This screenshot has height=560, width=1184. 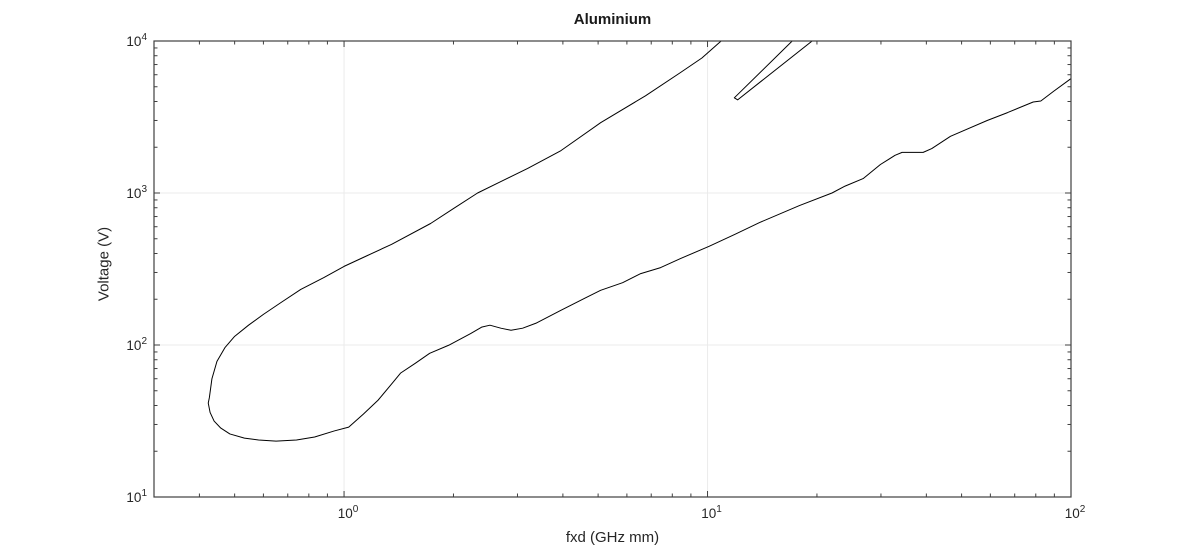 What do you see at coordinates (773, 71) in the screenshot?
I see `curve-upper-resonance-notch` at bounding box center [773, 71].